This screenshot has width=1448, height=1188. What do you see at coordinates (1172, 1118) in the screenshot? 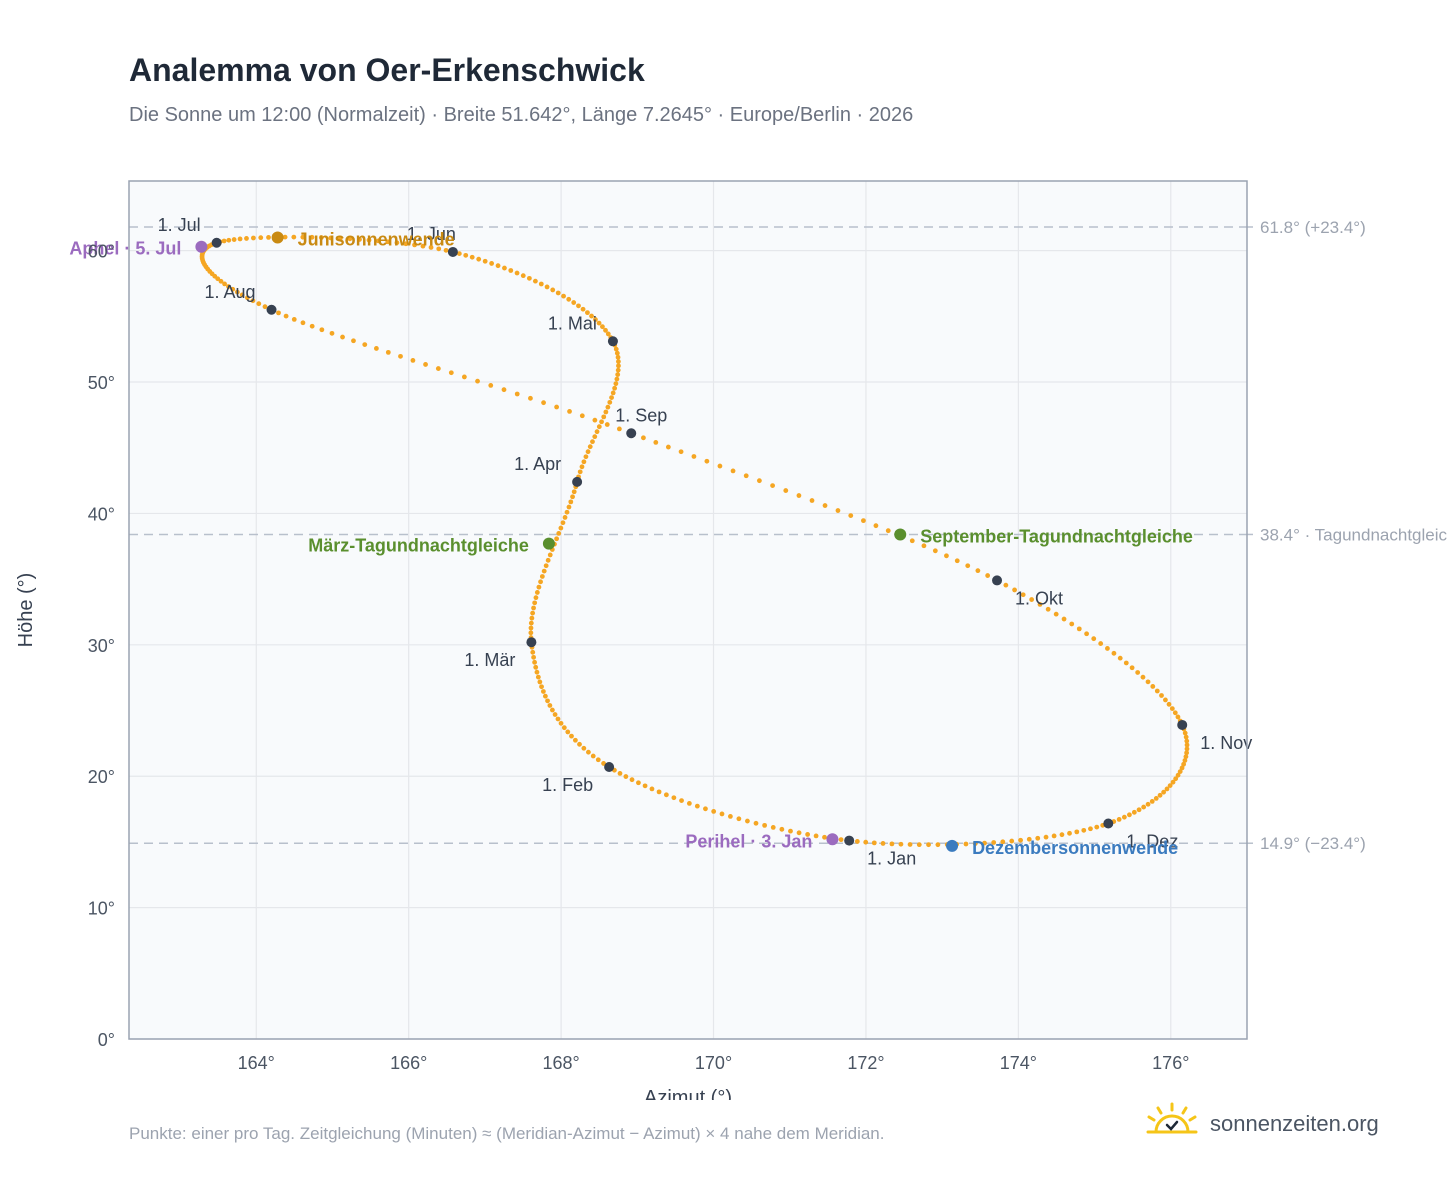
I see `sun-logo-icon` at bounding box center [1172, 1118].